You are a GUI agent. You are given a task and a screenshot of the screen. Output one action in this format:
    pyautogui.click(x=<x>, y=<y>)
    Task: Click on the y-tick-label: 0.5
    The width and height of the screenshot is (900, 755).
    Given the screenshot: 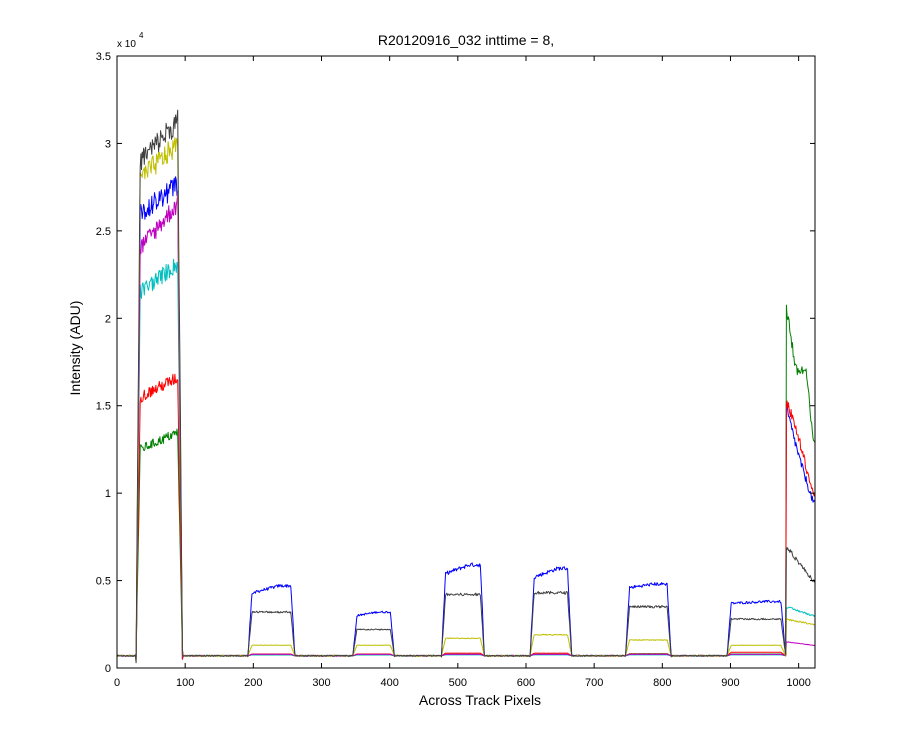 What is the action you would take?
    pyautogui.click(x=103, y=582)
    